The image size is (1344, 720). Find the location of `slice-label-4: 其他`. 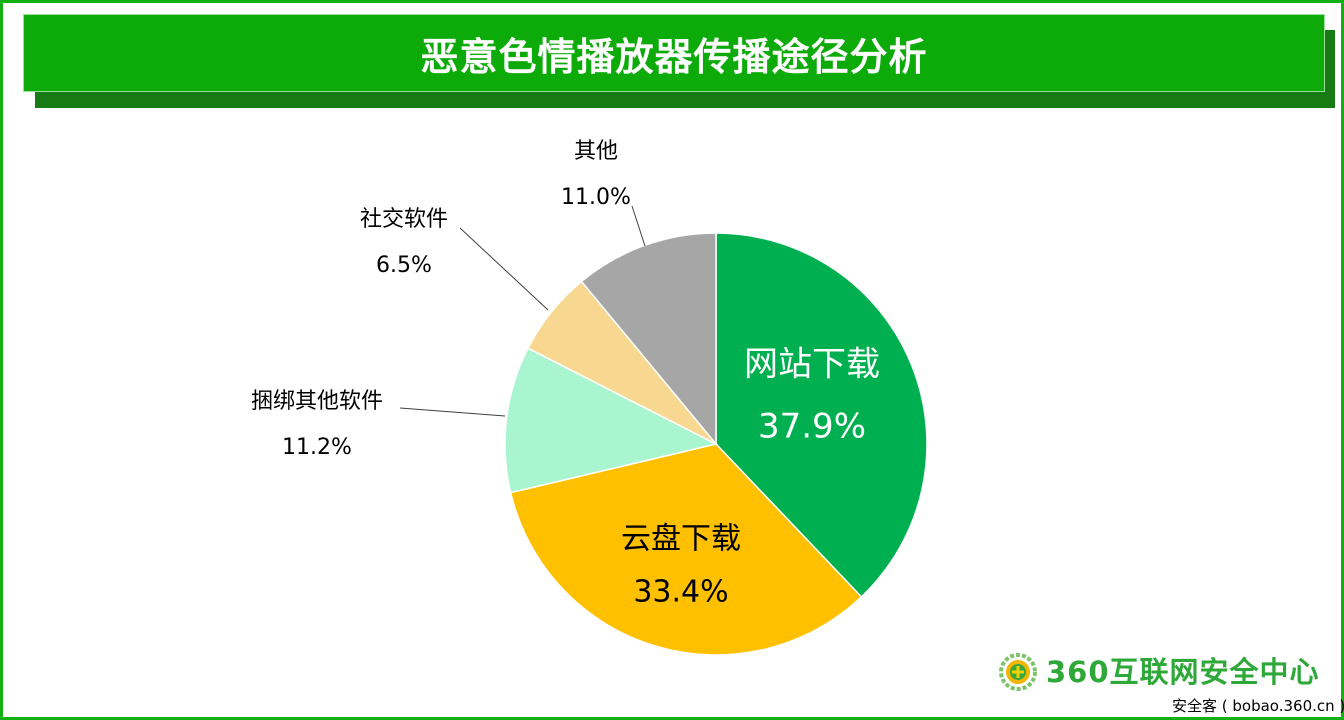

slice-label-4: 其他 is located at coordinates (596, 151).